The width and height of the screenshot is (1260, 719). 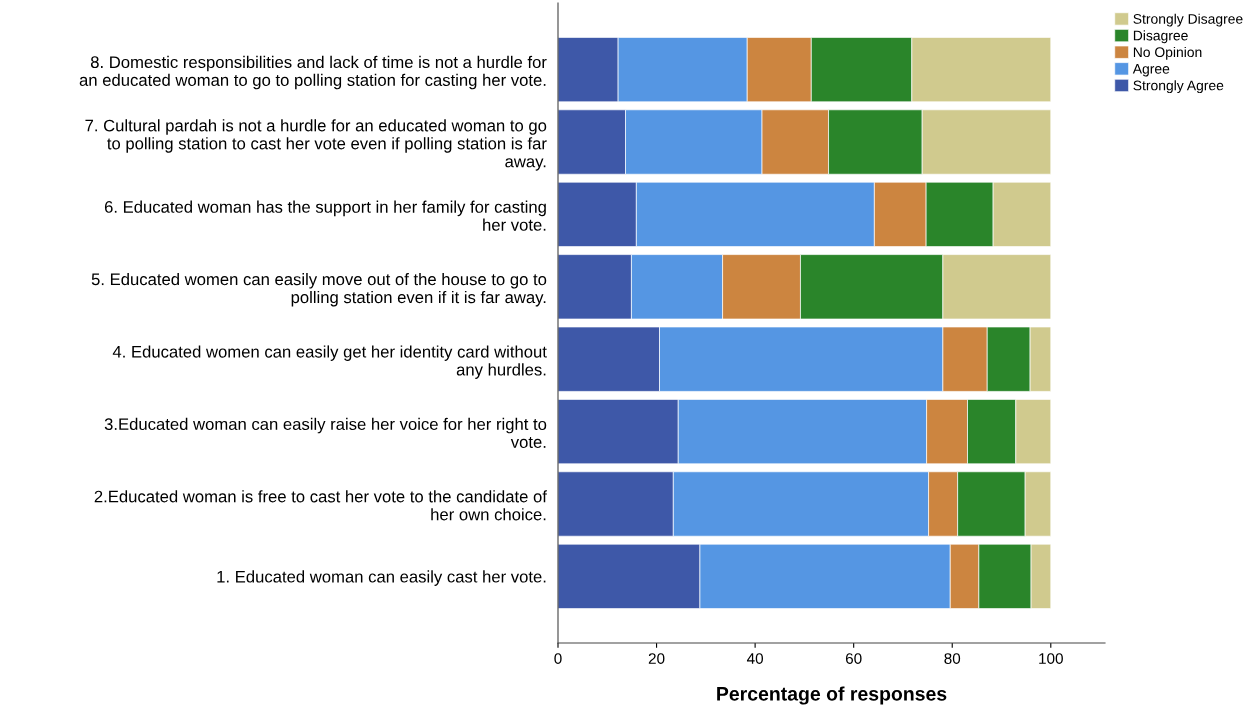 What do you see at coordinates (1178, 87) in the screenshot?
I see `legend-label: Strongly Agree` at bounding box center [1178, 87].